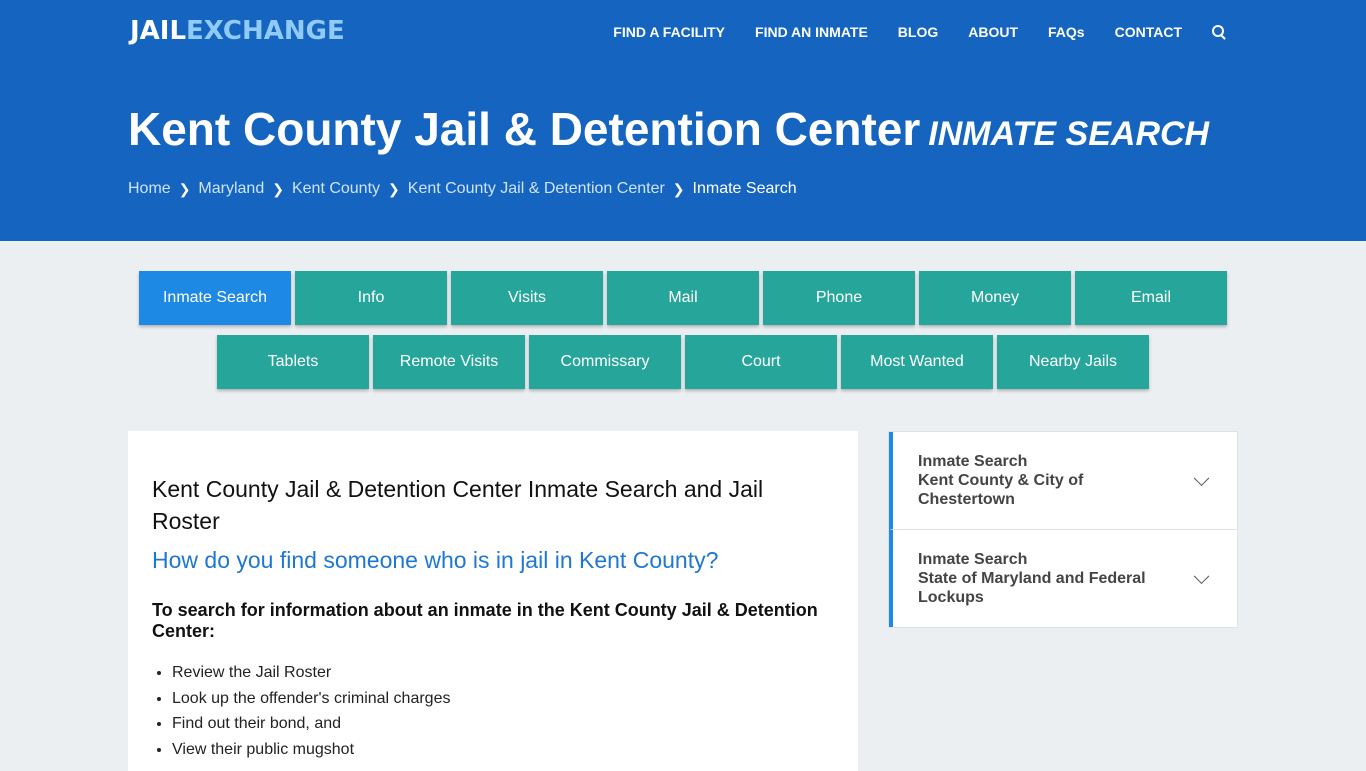 Image resolution: width=1366 pixels, height=771 pixels. Describe the element at coordinates (1073, 362) in the screenshot. I see `tab-nearby-jails: Nearby Jails` at that location.